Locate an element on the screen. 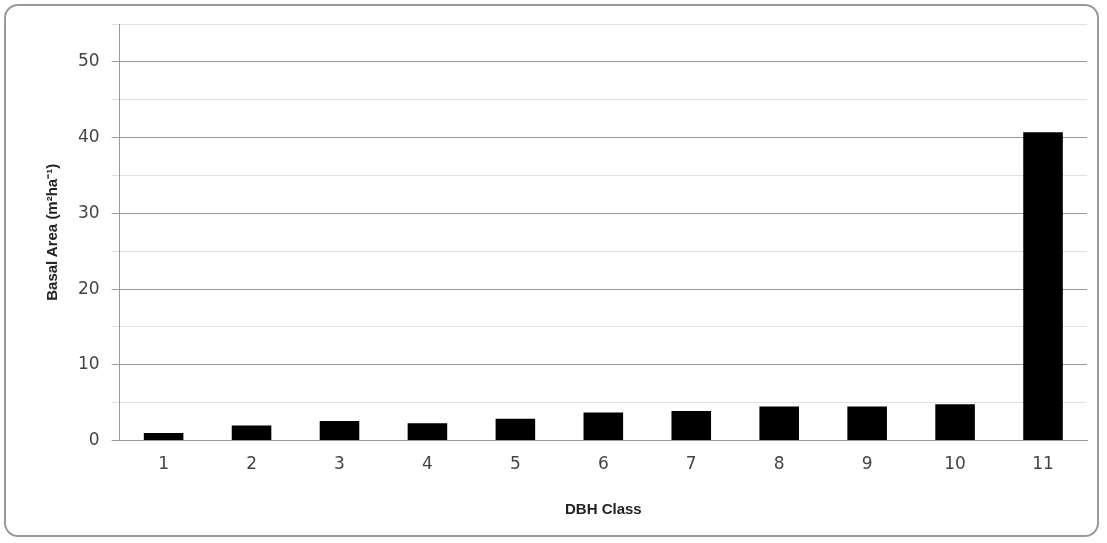 The height and width of the screenshot is (543, 1107). x-tick-label: 4 is located at coordinates (427, 463).